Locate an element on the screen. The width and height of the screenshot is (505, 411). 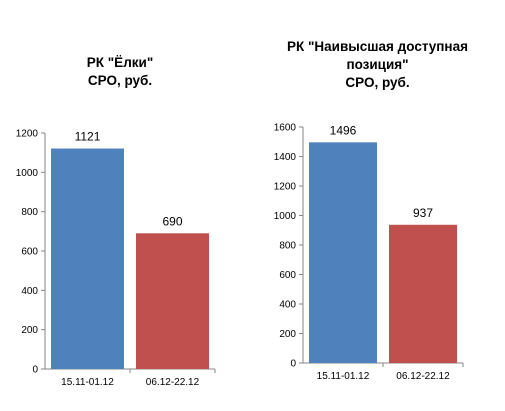
y-tick-label: 1600 is located at coordinates (285, 128).